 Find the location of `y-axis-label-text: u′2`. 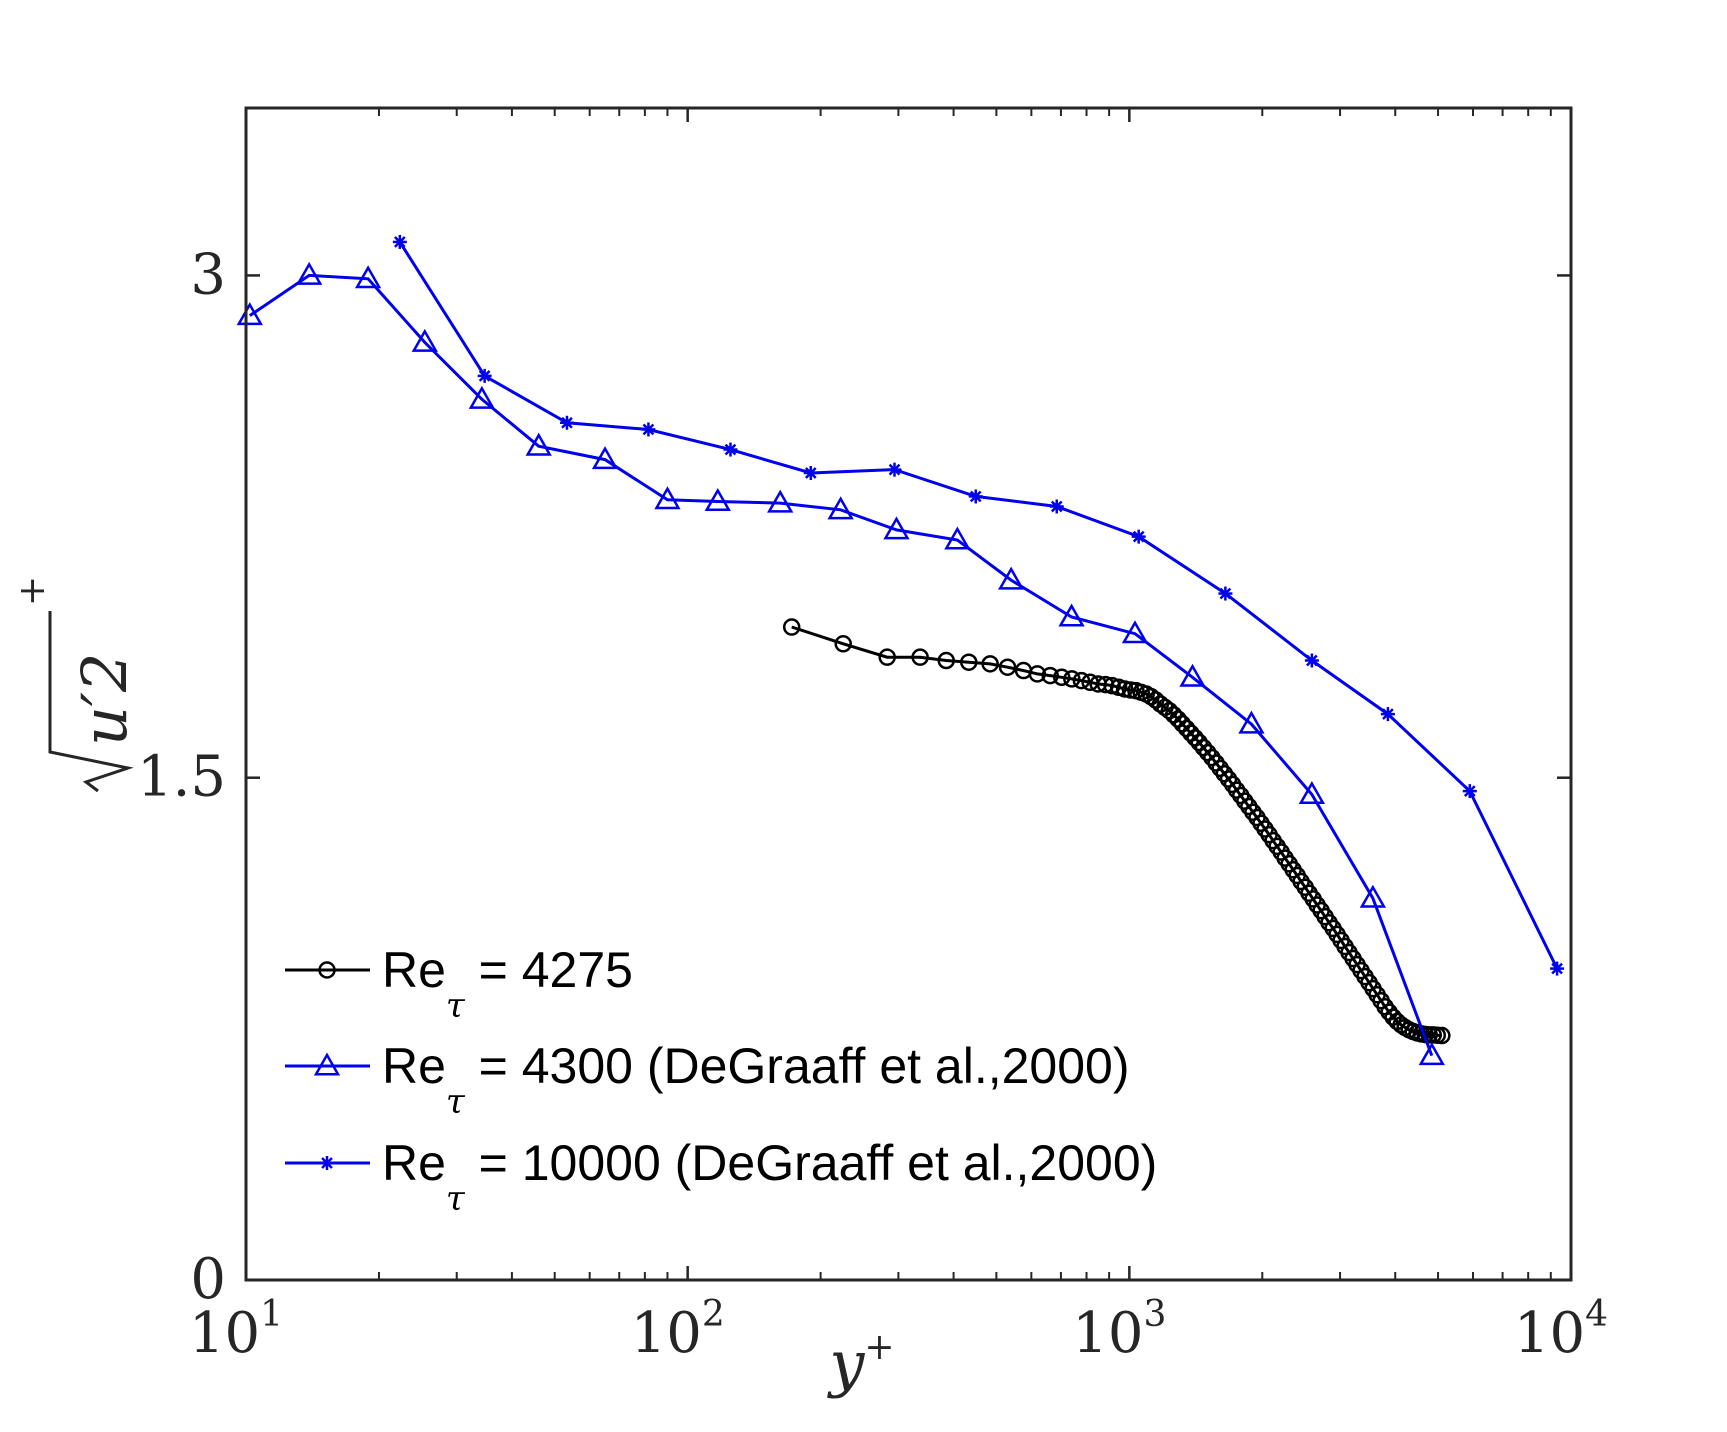

y-axis-label-text: u′2 is located at coordinates (104, 699).